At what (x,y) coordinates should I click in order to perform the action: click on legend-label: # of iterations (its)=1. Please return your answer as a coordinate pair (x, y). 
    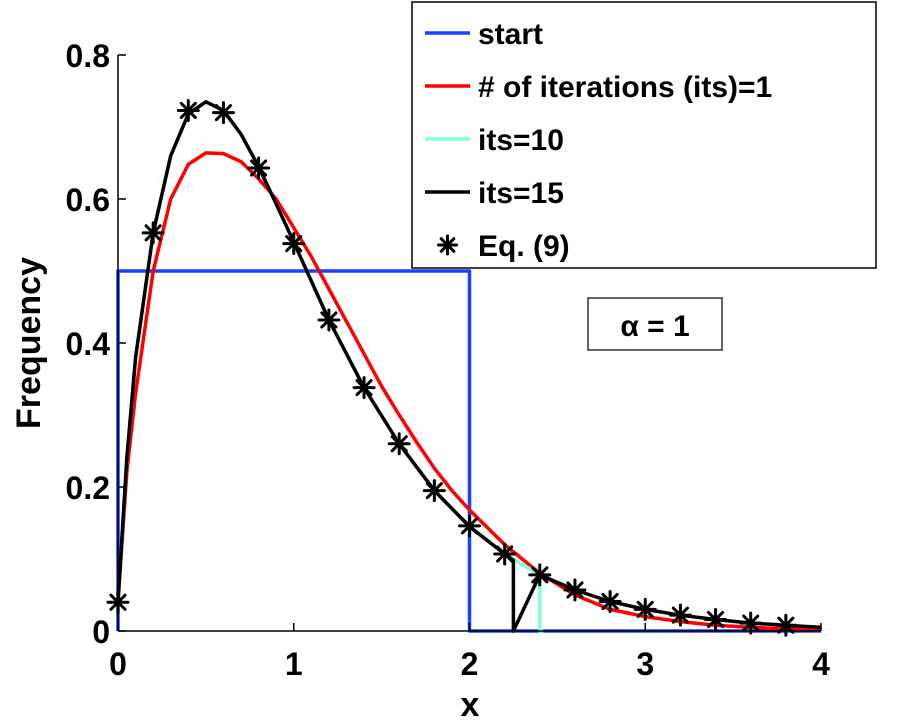
    Looking at the image, I should click on (625, 87).